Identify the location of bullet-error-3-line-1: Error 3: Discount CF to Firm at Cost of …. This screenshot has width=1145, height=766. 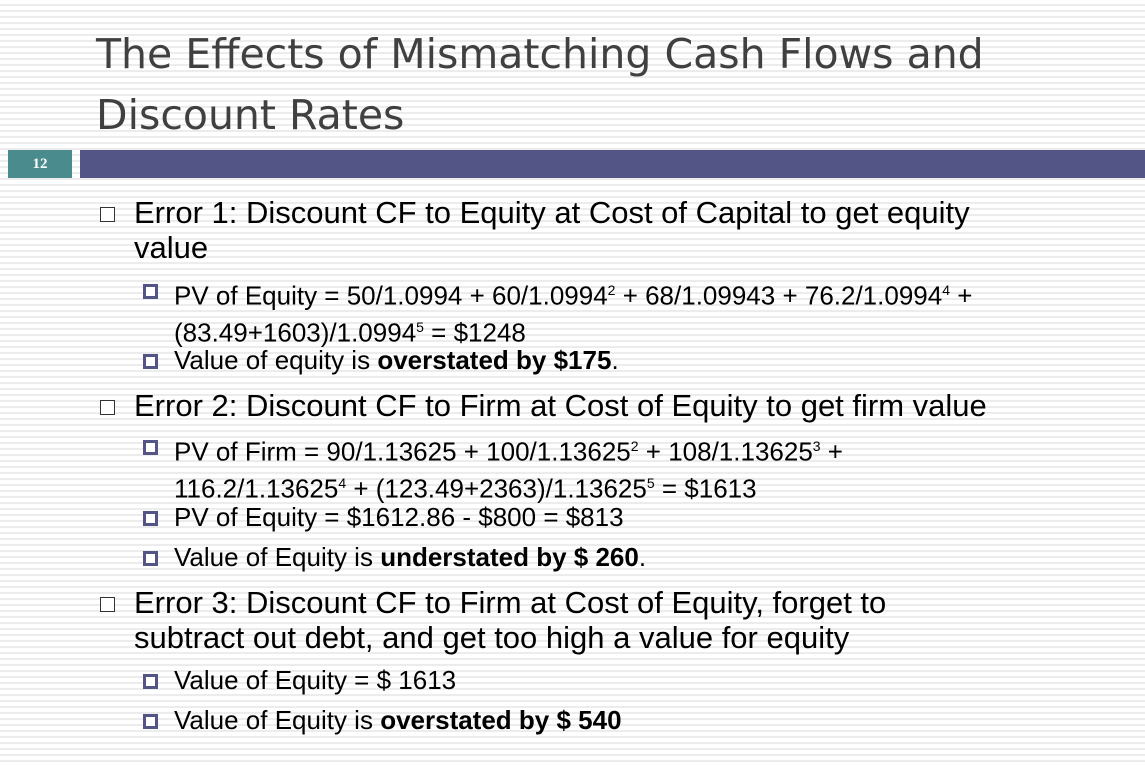
(510, 602).